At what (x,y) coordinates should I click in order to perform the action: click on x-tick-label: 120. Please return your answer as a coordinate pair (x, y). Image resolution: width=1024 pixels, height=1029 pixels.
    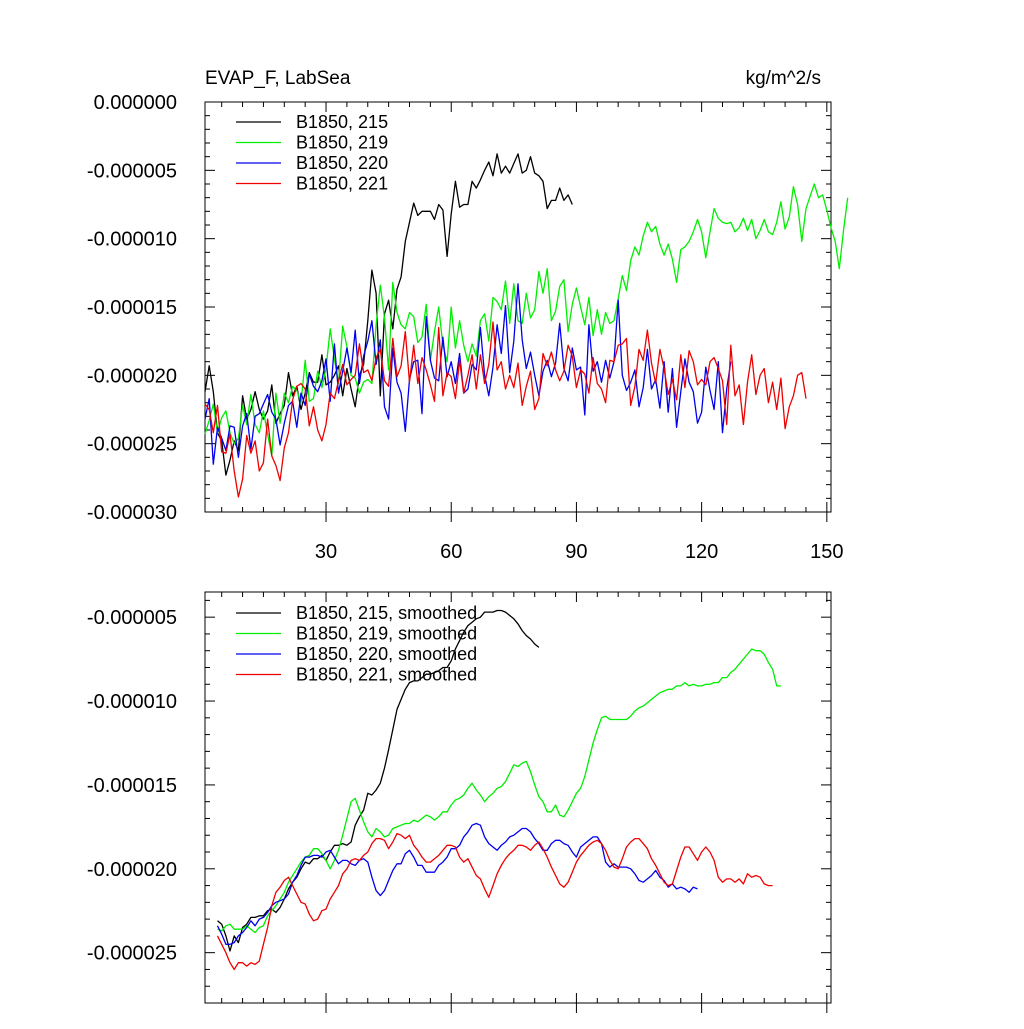
    Looking at the image, I should click on (701, 552).